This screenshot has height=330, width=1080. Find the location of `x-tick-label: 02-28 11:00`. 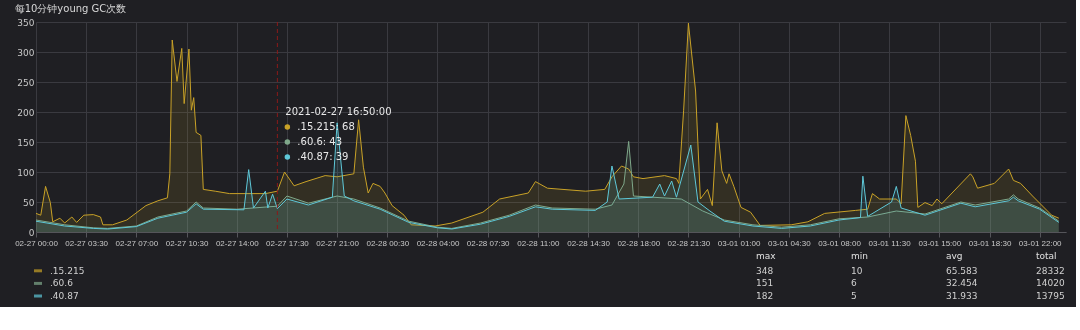

x-tick-label: 02-28 11:00 is located at coordinates (538, 243).